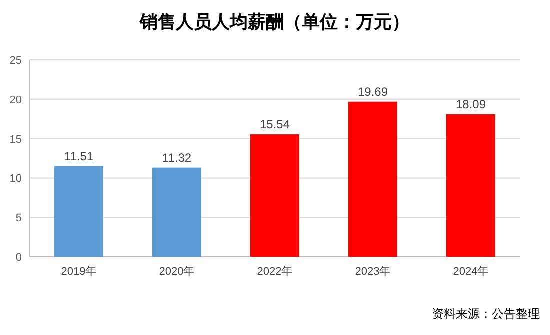 This screenshot has width=550, height=335. Describe the element at coordinates (275, 272) in the screenshot. I see `x-tick-label: 2022年` at that location.